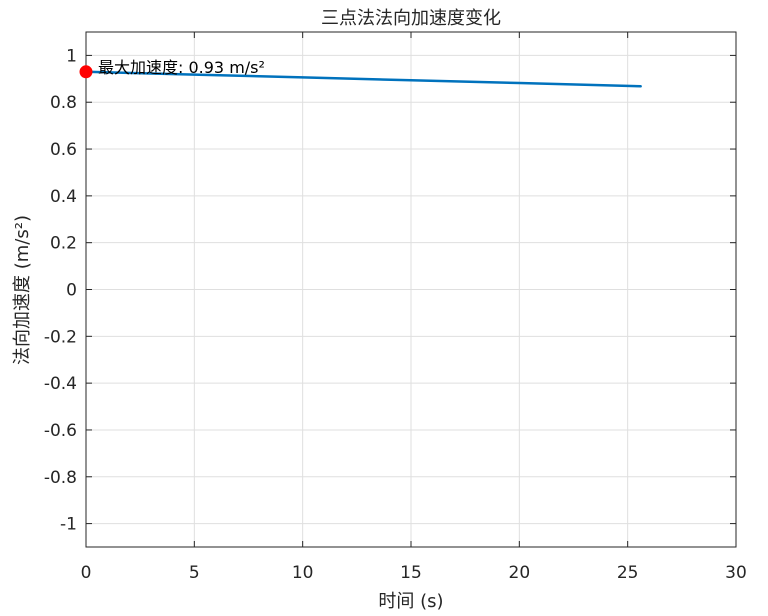  Describe the element at coordinates (411, 573) in the screenshot. I see `x-tick-label: 15` at that location.